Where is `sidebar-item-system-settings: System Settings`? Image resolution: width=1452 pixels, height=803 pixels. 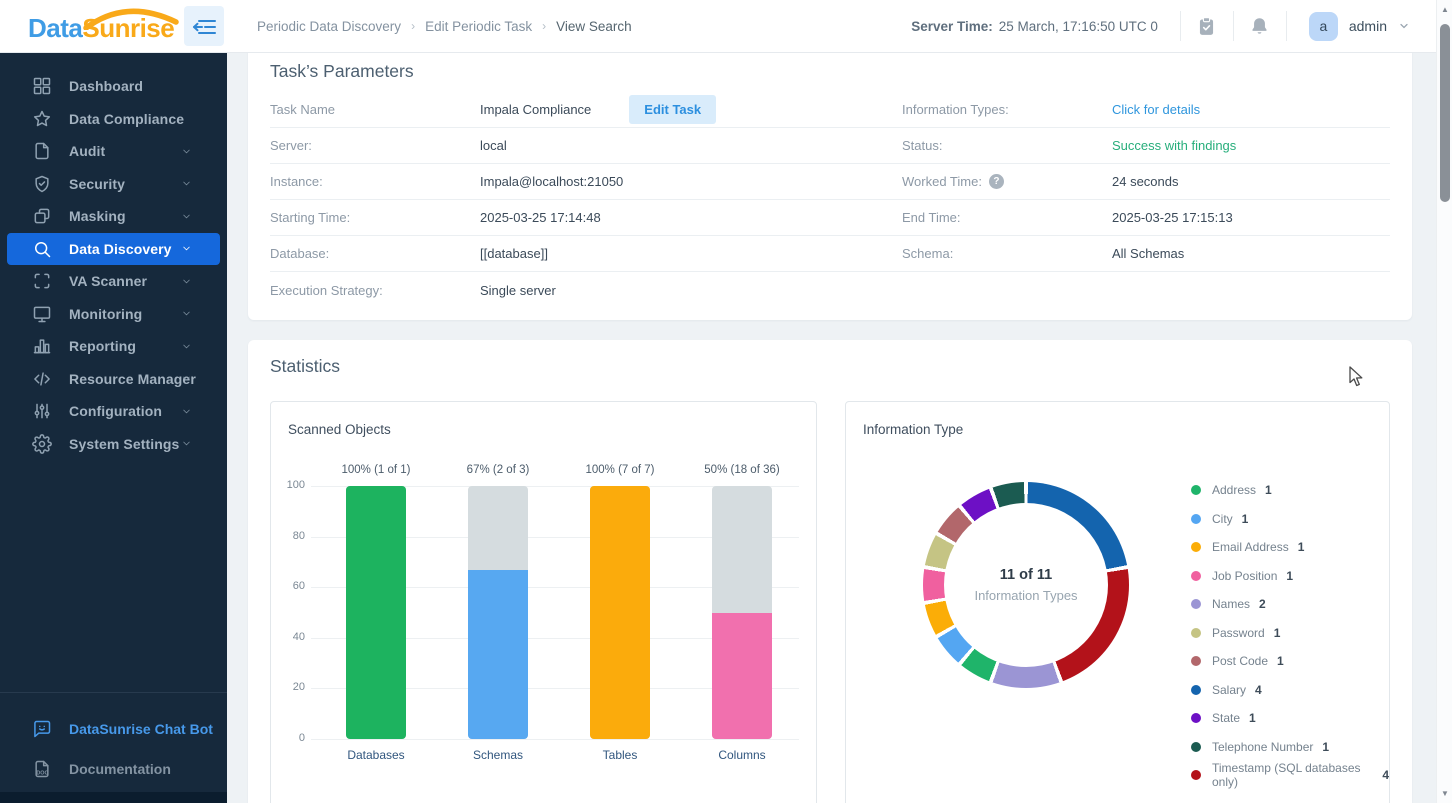
sidebar-item-system-settings: System Settings is located at coordinates (113, 444).